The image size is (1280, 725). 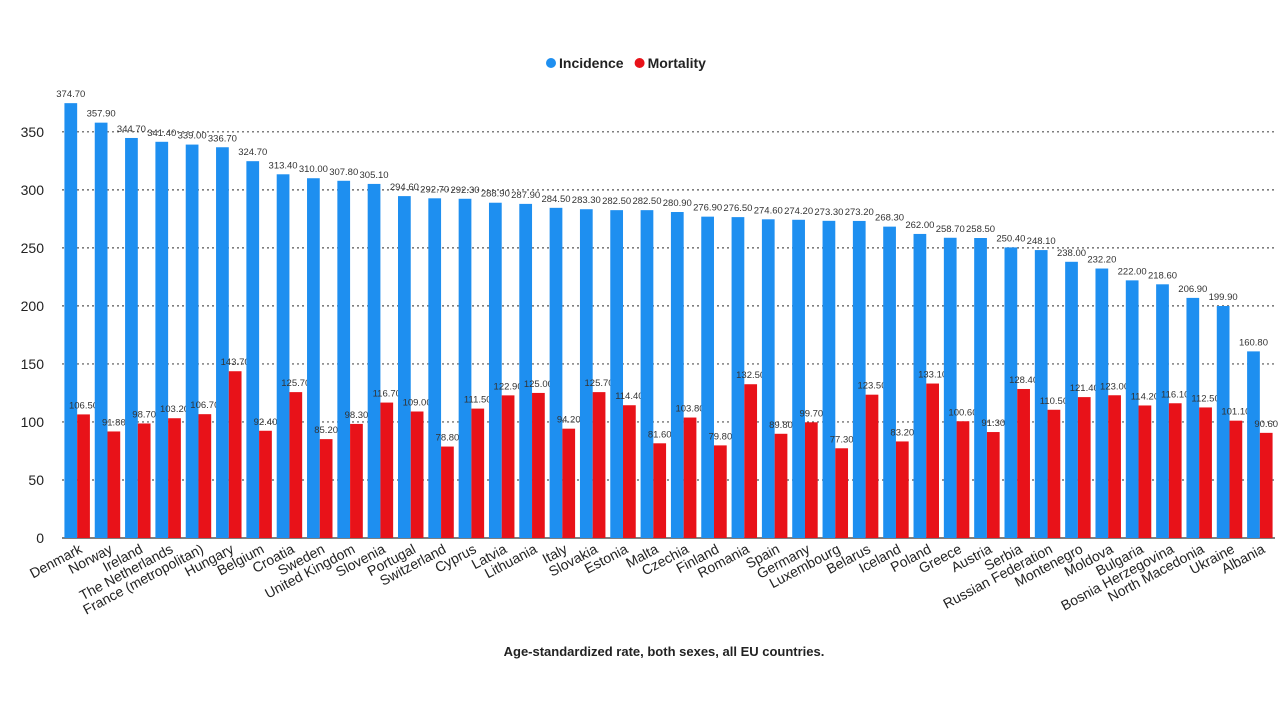 I want to click on legend-swatch, so click(x=639, y=63).